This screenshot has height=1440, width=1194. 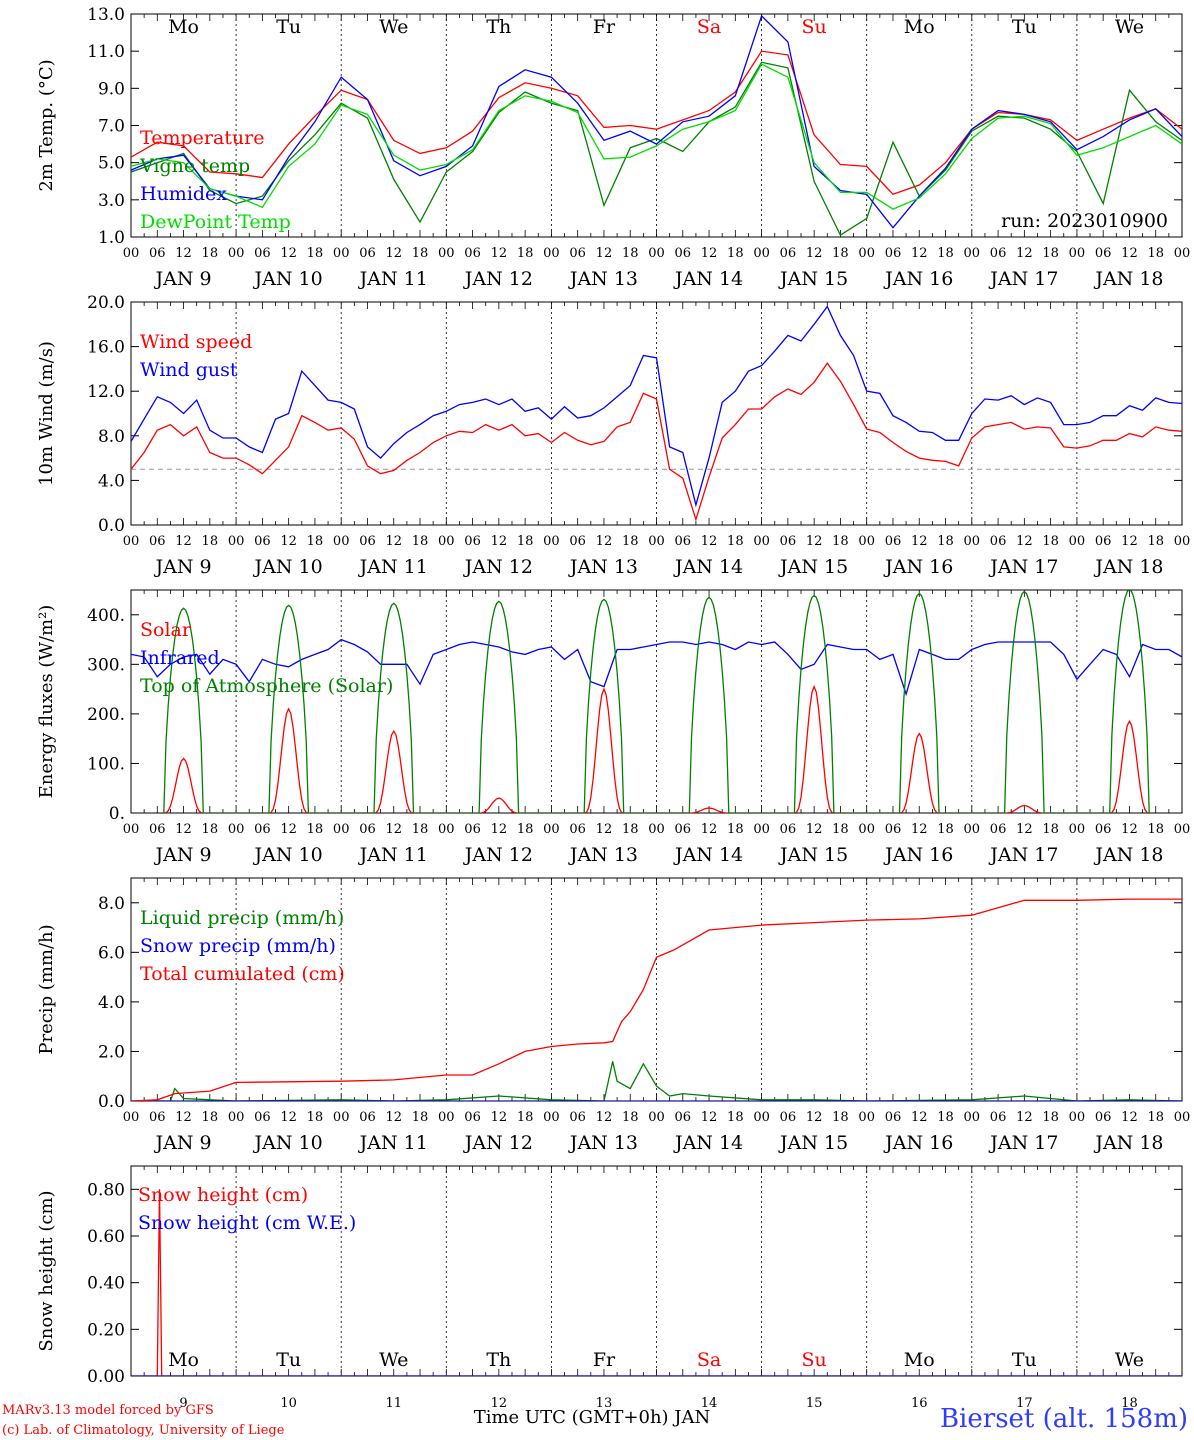 I want to click on y-tick-label: 2.0, so click(x=111, y=1052).